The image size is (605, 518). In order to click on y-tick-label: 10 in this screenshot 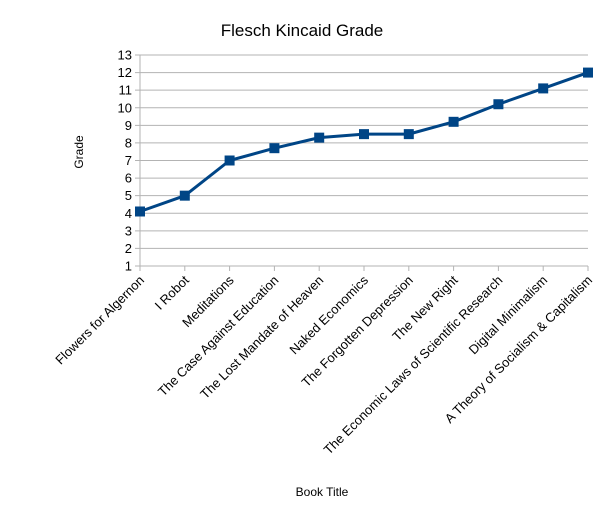, I will do `click(125, 107)`.